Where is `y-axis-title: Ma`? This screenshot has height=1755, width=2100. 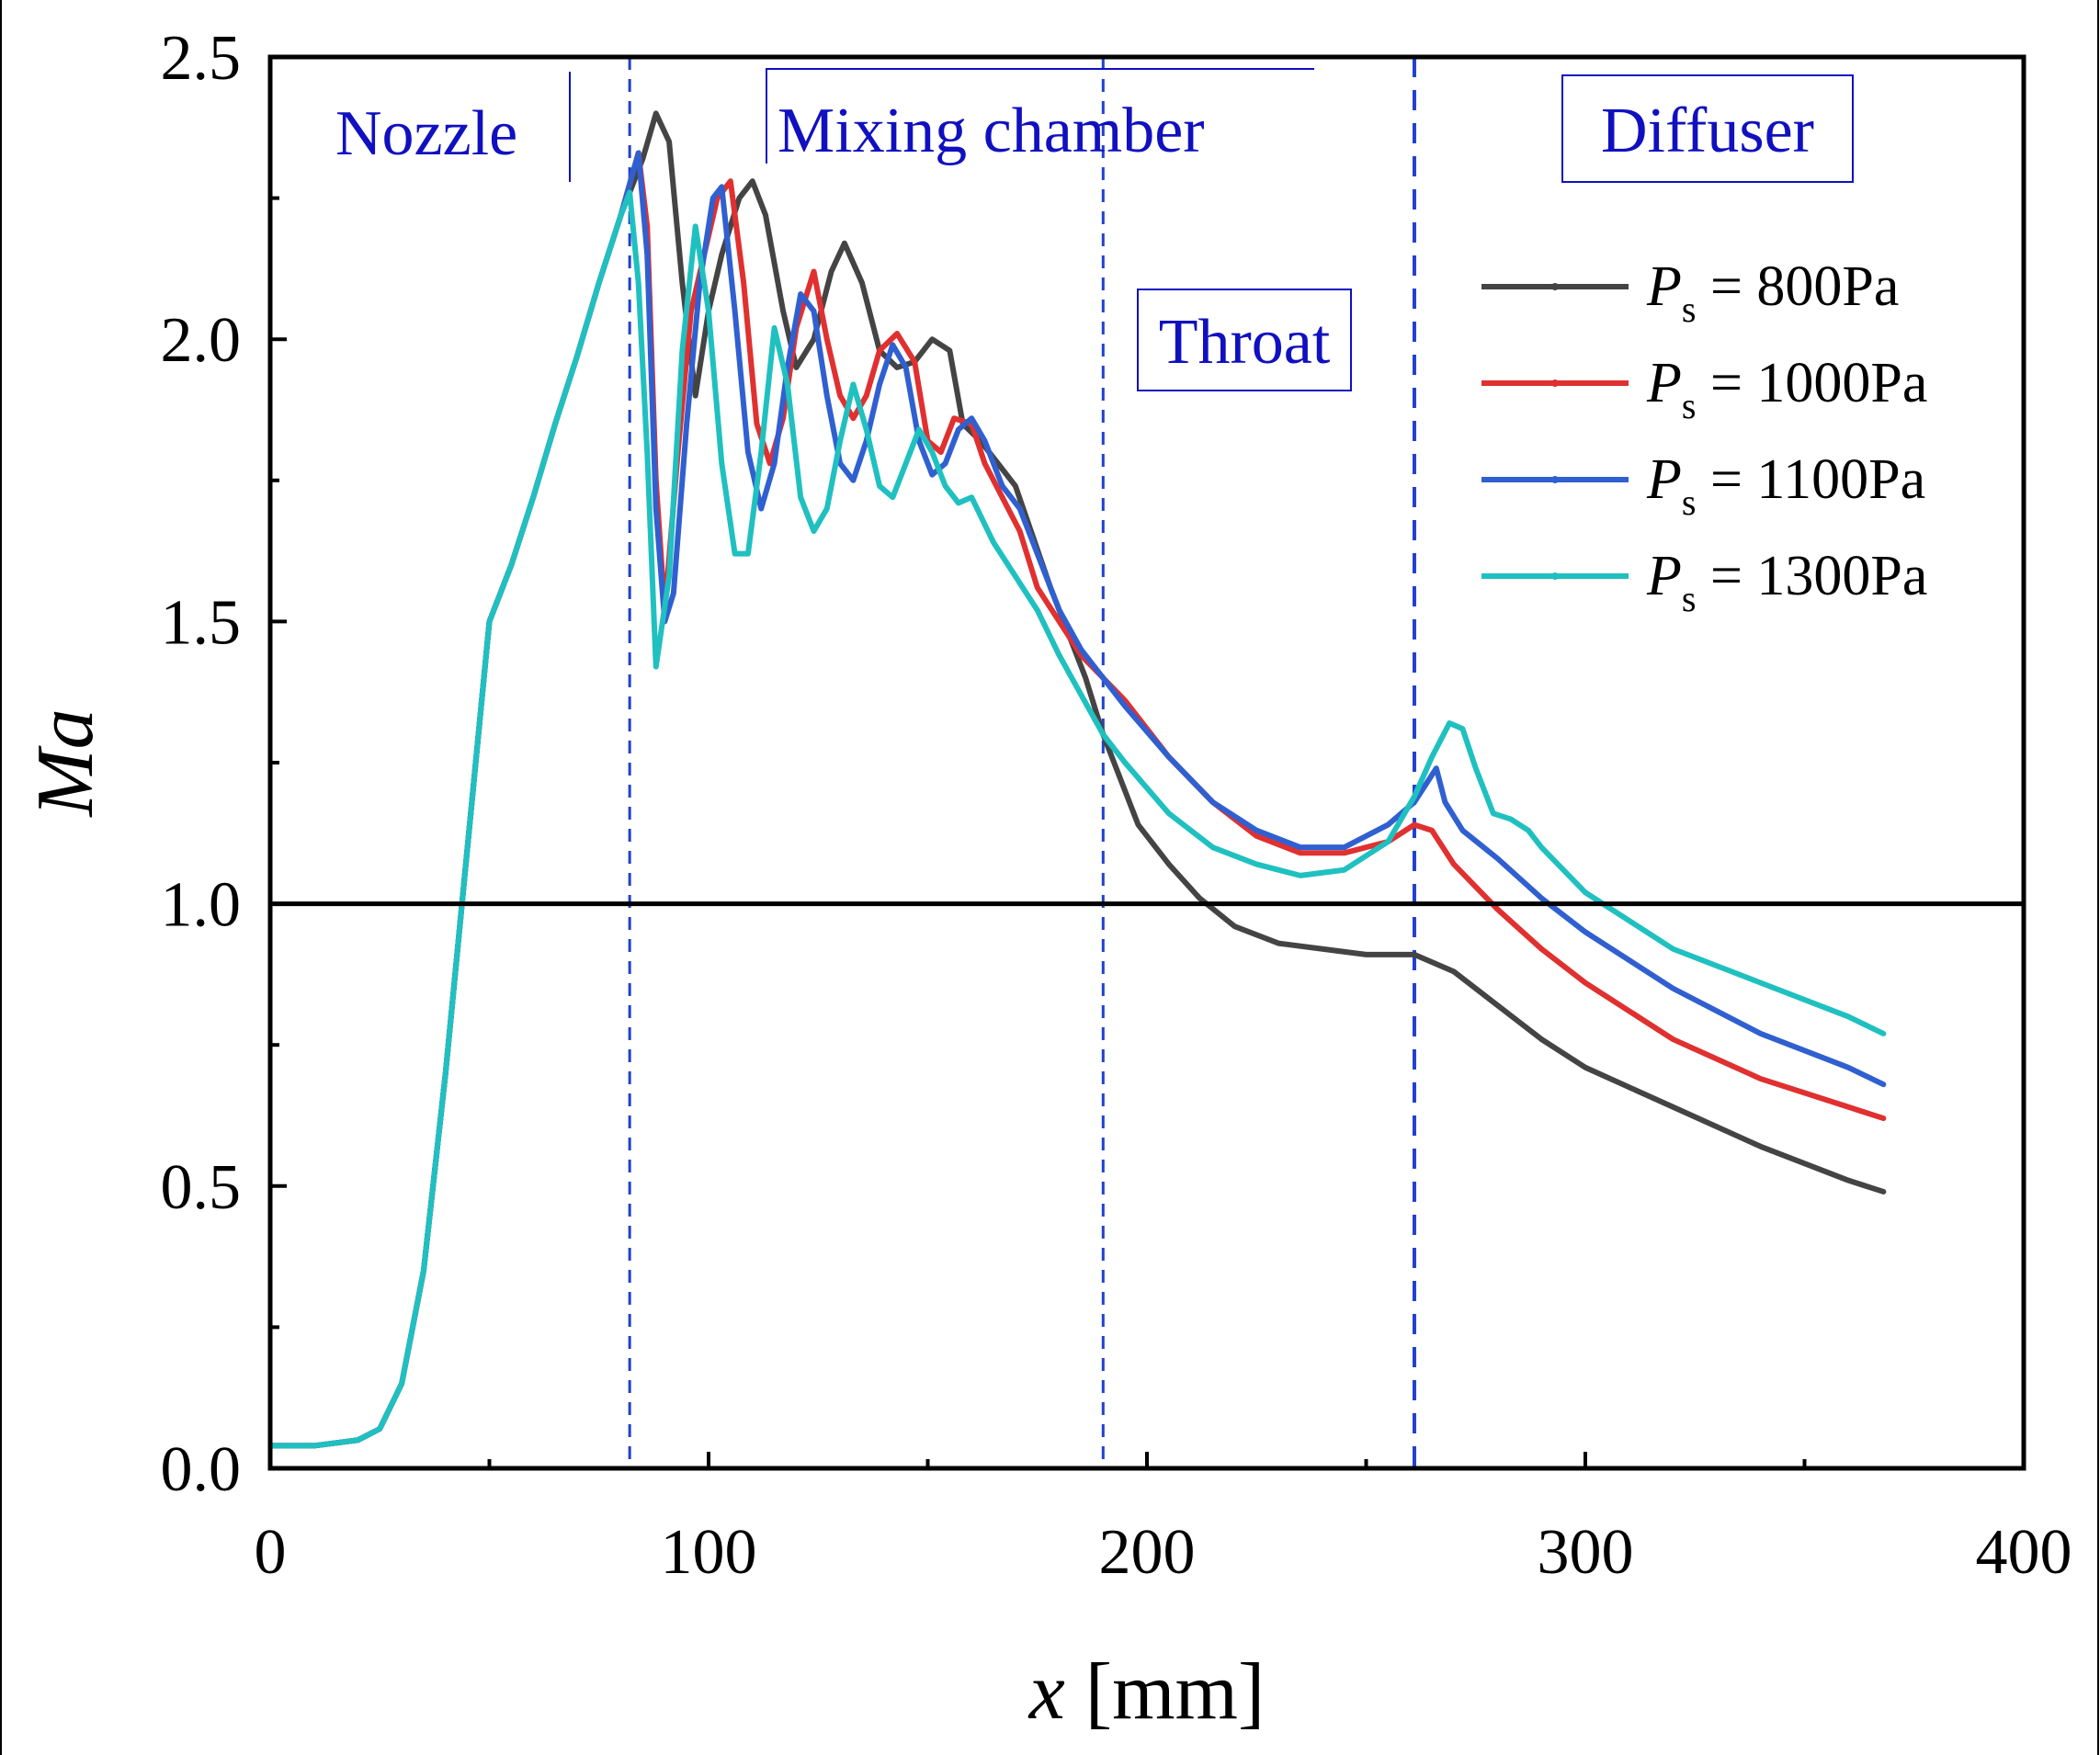 y-axis-title: Ma is located at coordinates (65, 763).